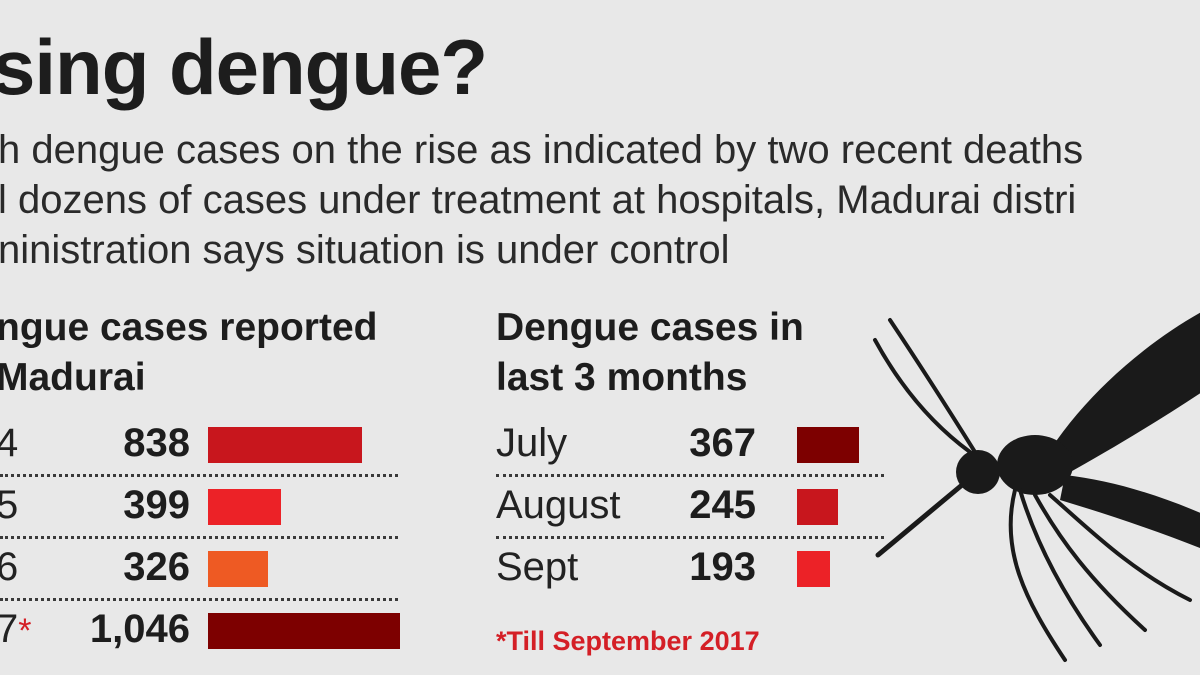  What do you see at coordinates (73, 377) in the screenshot?
I see `left-chart-title-line-2: Madurai` at bounding box center [73, 377].